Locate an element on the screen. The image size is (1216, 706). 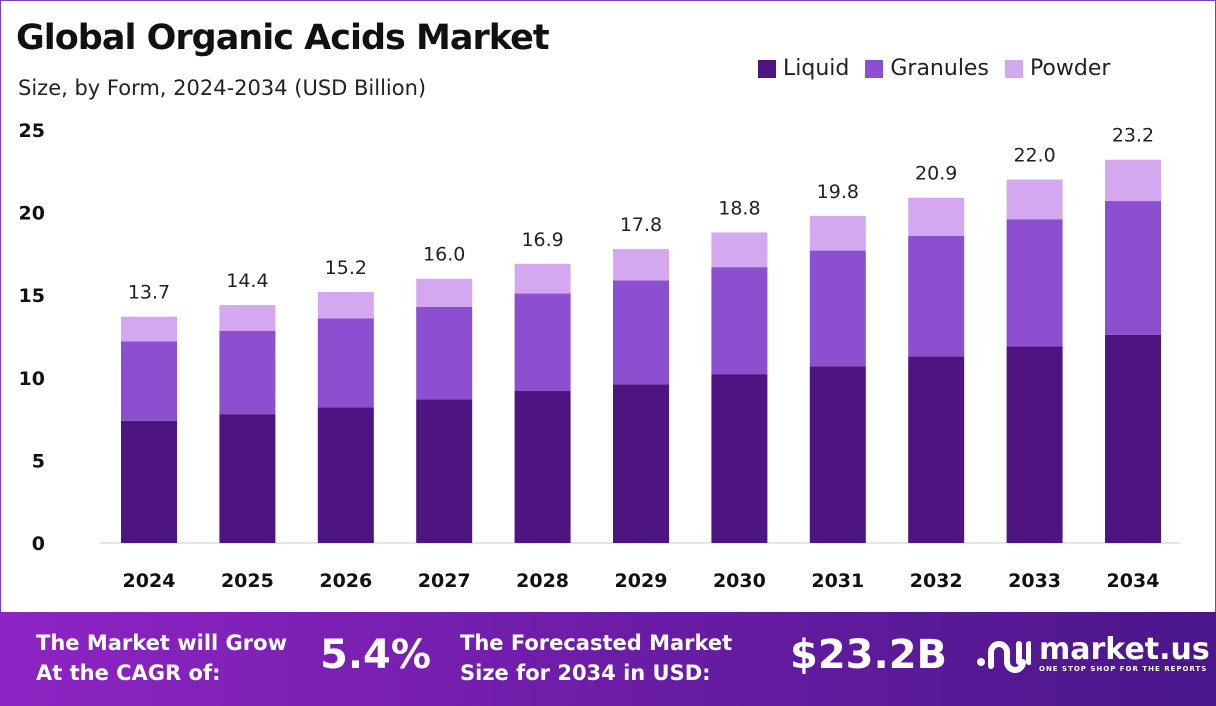
legend: Liquid Granules Powder is located at coordinates (934, 68).